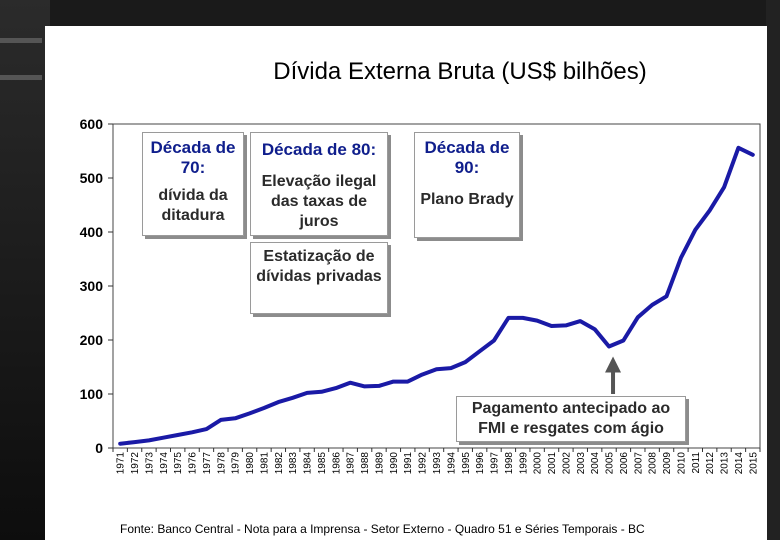 This screenshot has height=540, width=780. Describe the element at coordinates (322, 463) in the screenshot. I see `x-tick-label: 1985` at that location.